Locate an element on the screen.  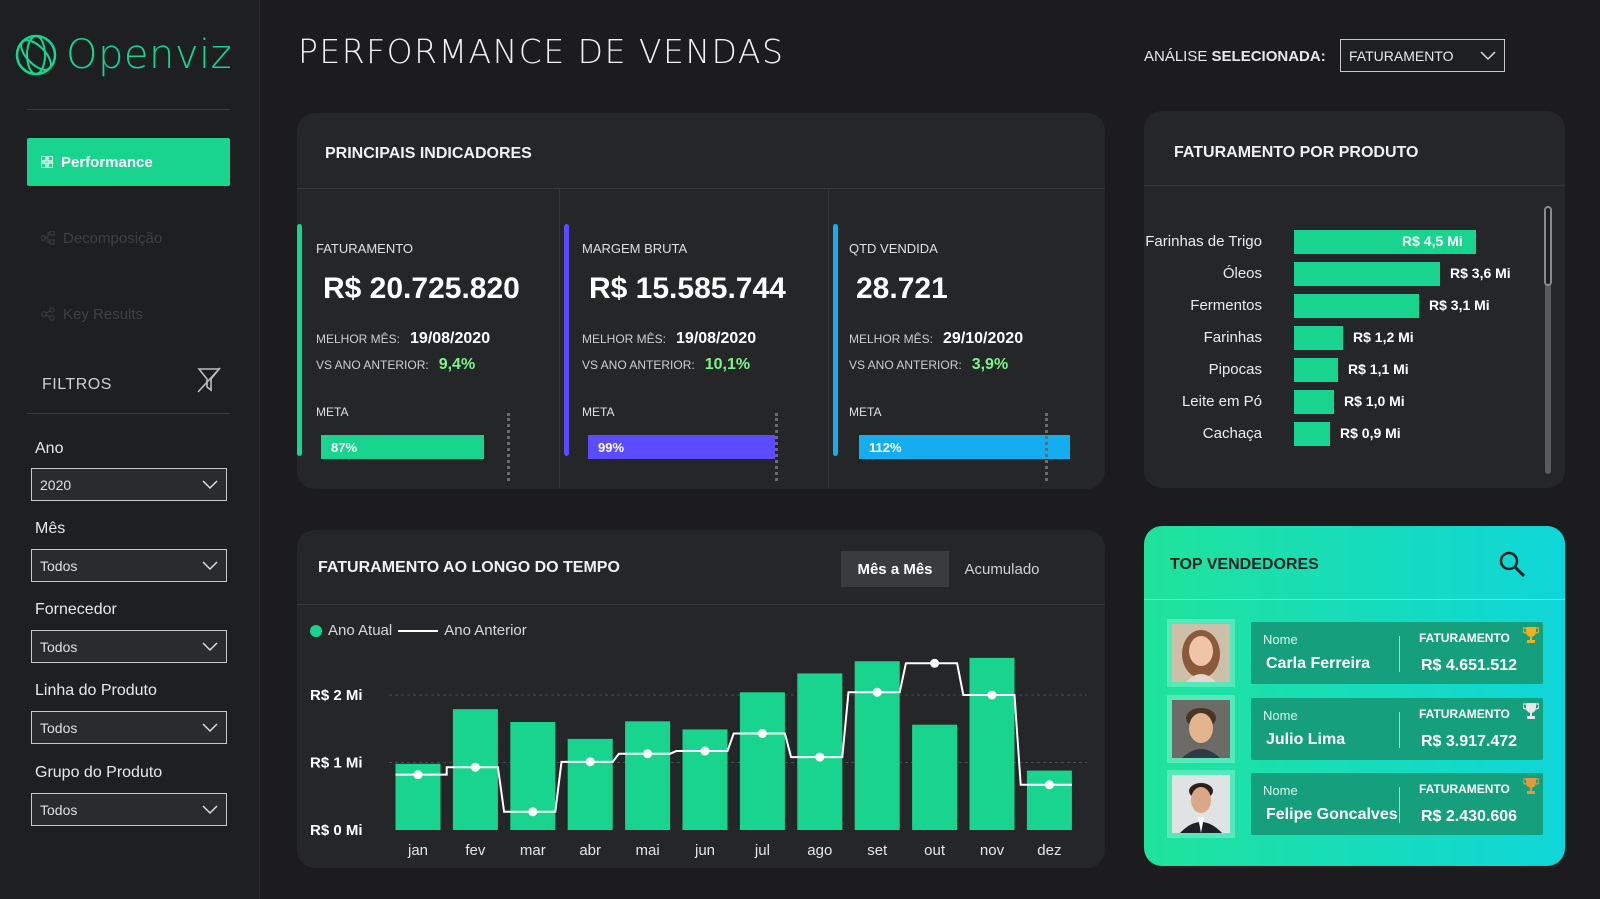
filter-mes-select: Todos is located at coordinates (129, 565).